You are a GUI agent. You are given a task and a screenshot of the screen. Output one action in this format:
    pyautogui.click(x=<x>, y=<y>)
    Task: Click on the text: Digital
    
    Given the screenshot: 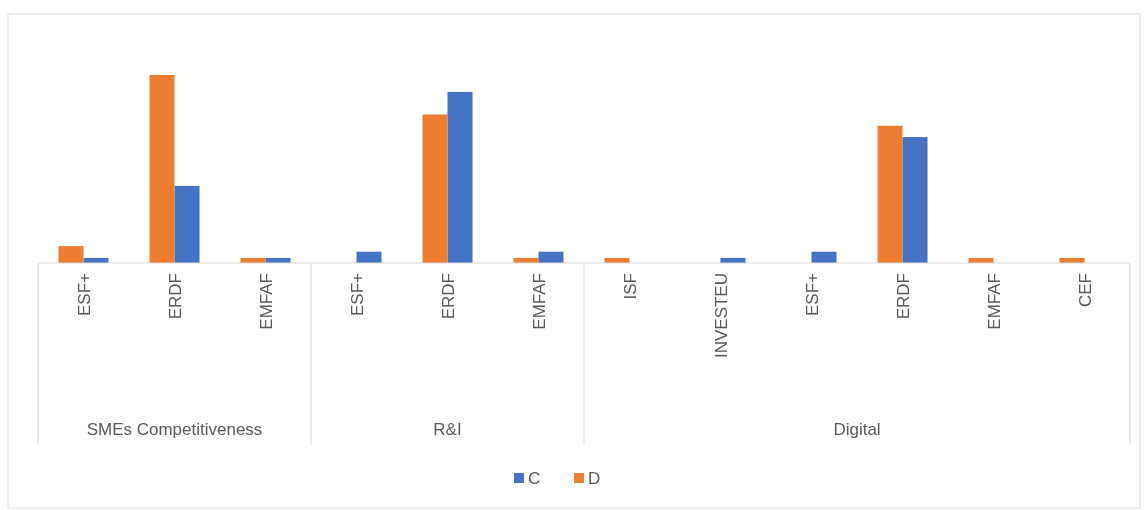 What is the action you would take?
    pyautogui.click(x=857, y=429)
    